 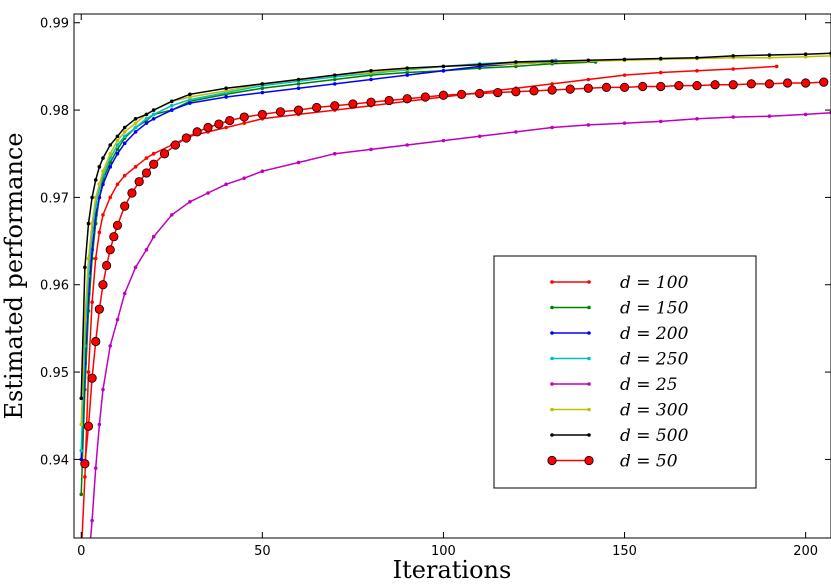 I want to click on x-tick-label: 100, so click(x=443, y=551).